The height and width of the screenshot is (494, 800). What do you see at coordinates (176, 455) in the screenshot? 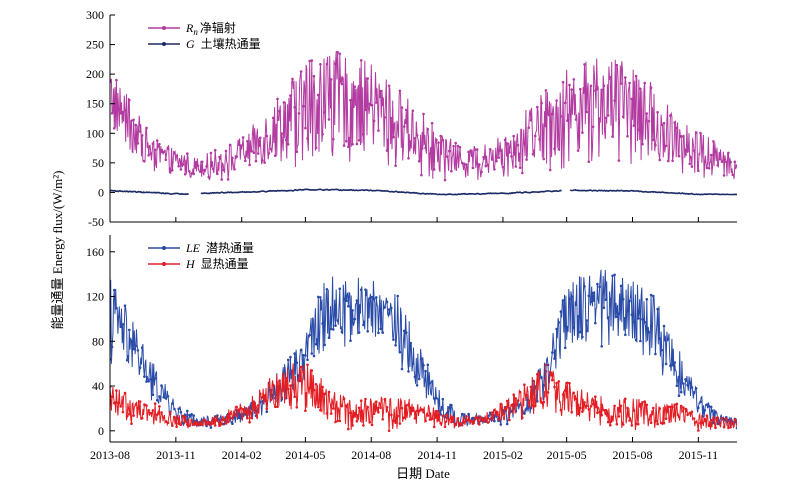
I see `x-tick-label: 2013-11` at bounding box center [176, 455].